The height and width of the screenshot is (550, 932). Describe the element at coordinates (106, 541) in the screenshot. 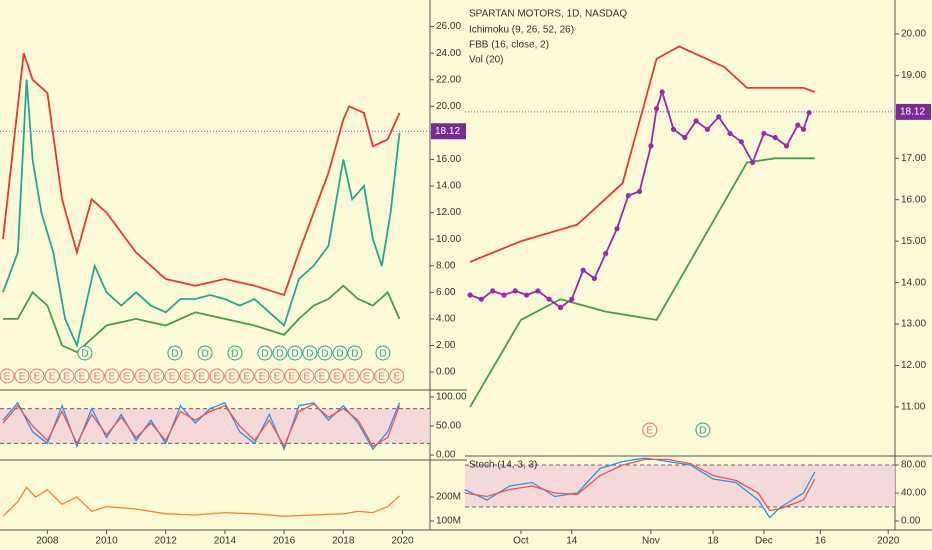

I see `x-tick-label: 2010` at that location.